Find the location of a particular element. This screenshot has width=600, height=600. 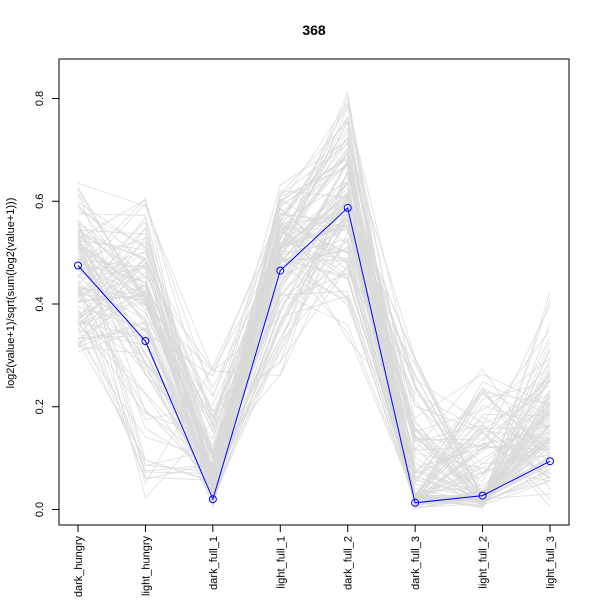

y-tick-label: 0.6 is located at coordinates (40, 201).